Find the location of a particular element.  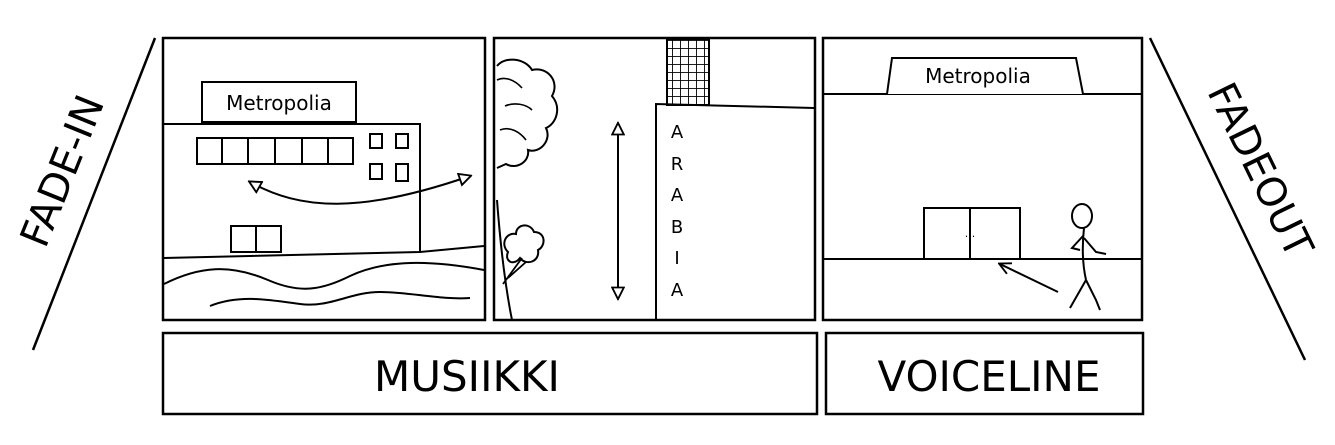

building-door is located at coordinates (256, 239).